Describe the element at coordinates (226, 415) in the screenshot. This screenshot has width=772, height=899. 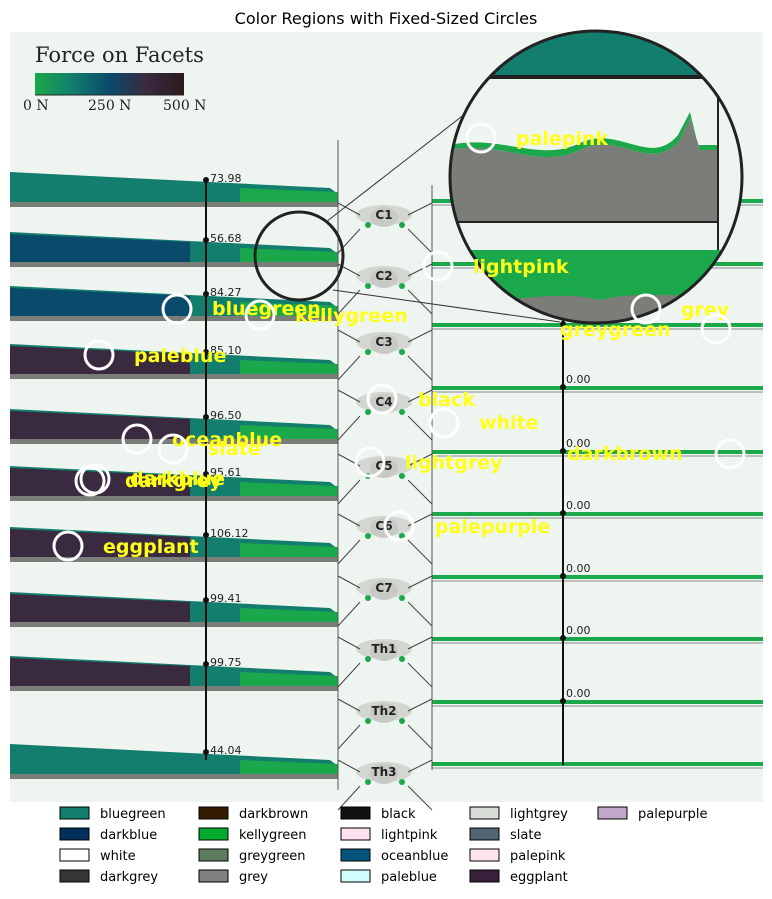
I see `value-label: 96.50` at that location.